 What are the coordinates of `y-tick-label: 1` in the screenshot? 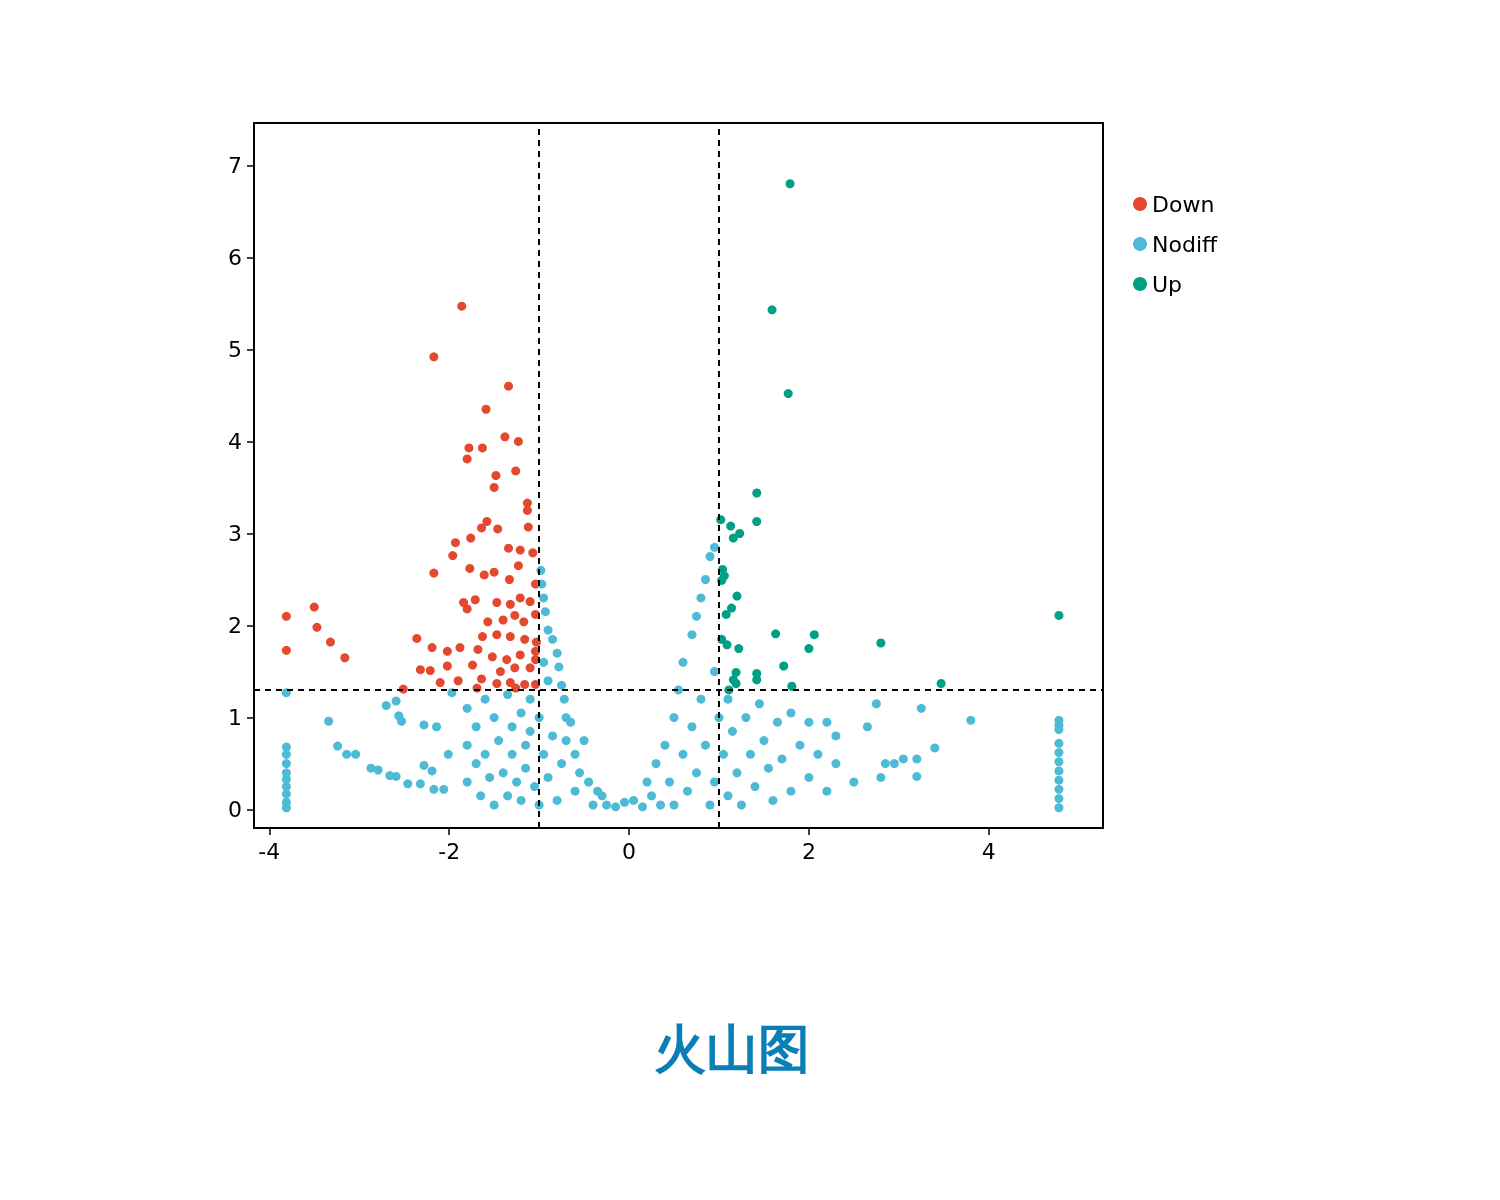 It's located at (235, 718).